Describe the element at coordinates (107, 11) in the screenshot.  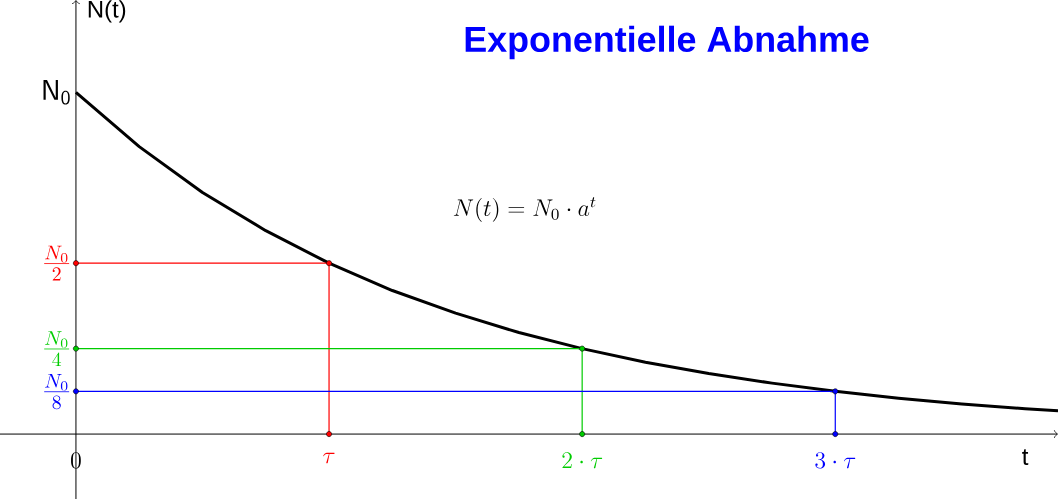
I see `y-axis-title: N(t)` at that location.